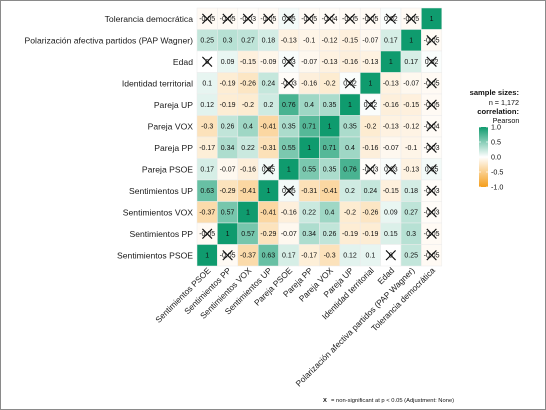 This screenshot has width=546, height=410. Describe the element at coordinates (330, 190) in the screenshot. I see `heatmap-cell: -0.41` at that location.